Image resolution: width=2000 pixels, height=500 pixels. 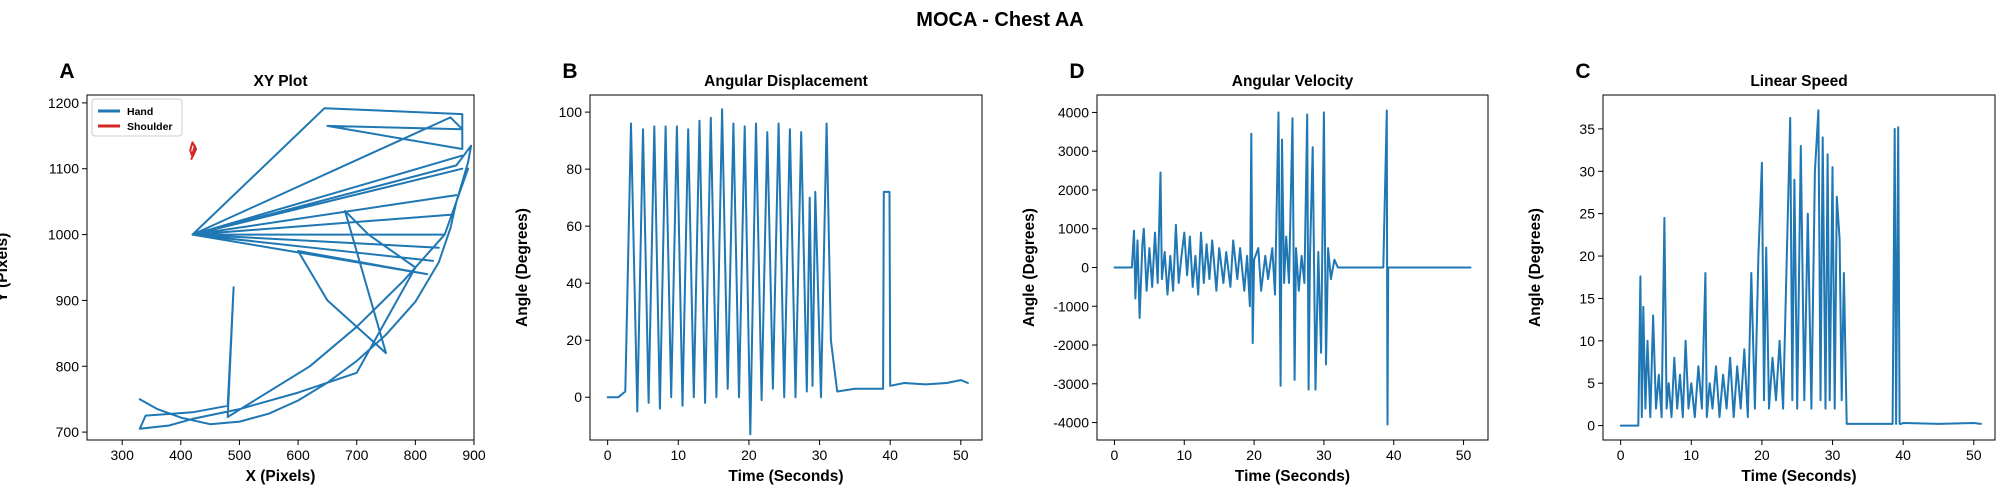 I want to click on panel-d-ytick-label: -3000, so click(x=1071, y=384).